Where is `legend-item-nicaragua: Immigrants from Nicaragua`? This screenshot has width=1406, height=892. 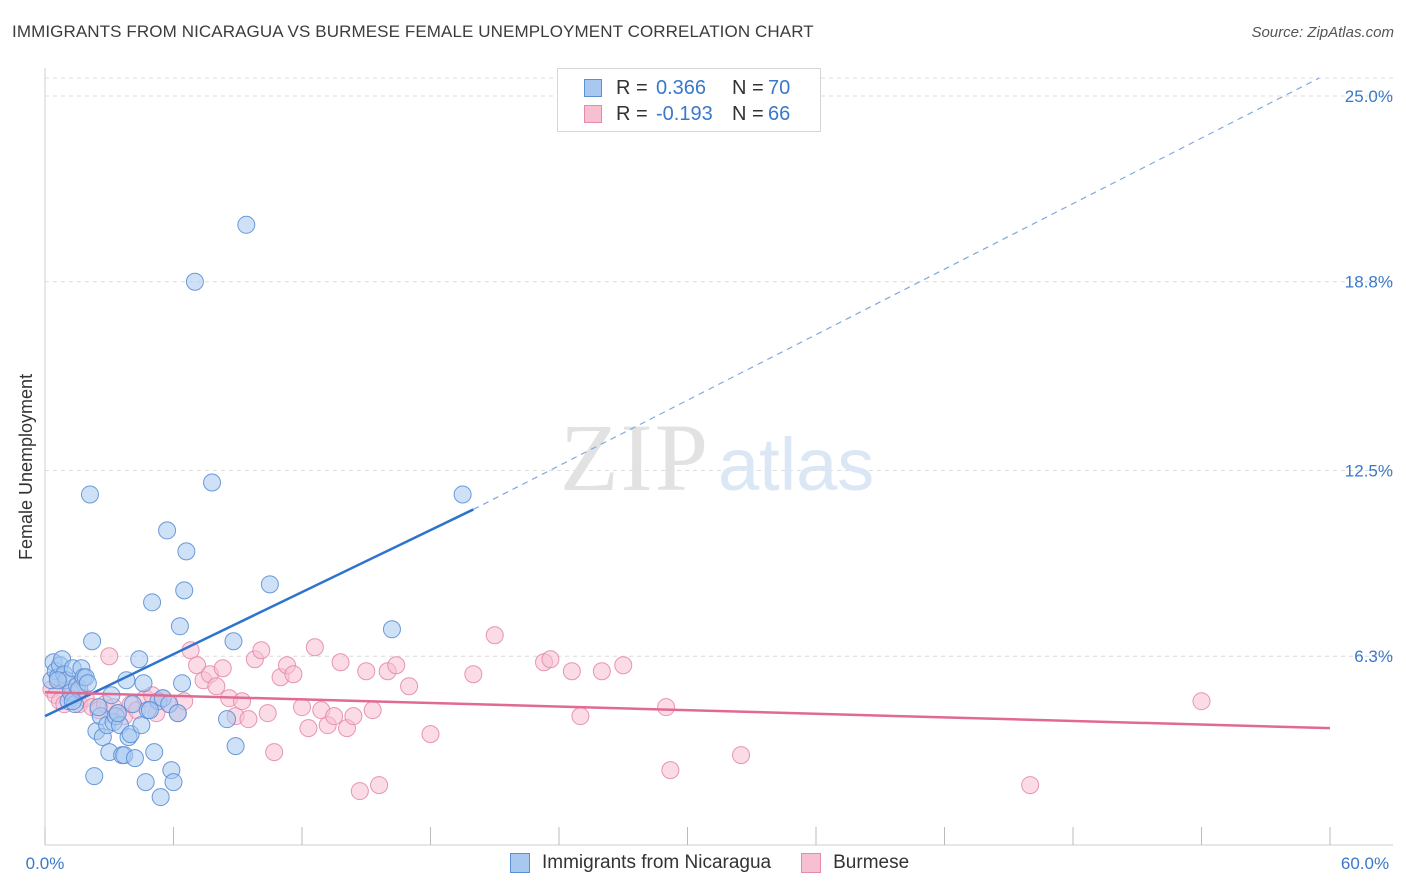
legend-item-nicaragua: Immigrants from Nicaragua is located at coordinates (640, 863).